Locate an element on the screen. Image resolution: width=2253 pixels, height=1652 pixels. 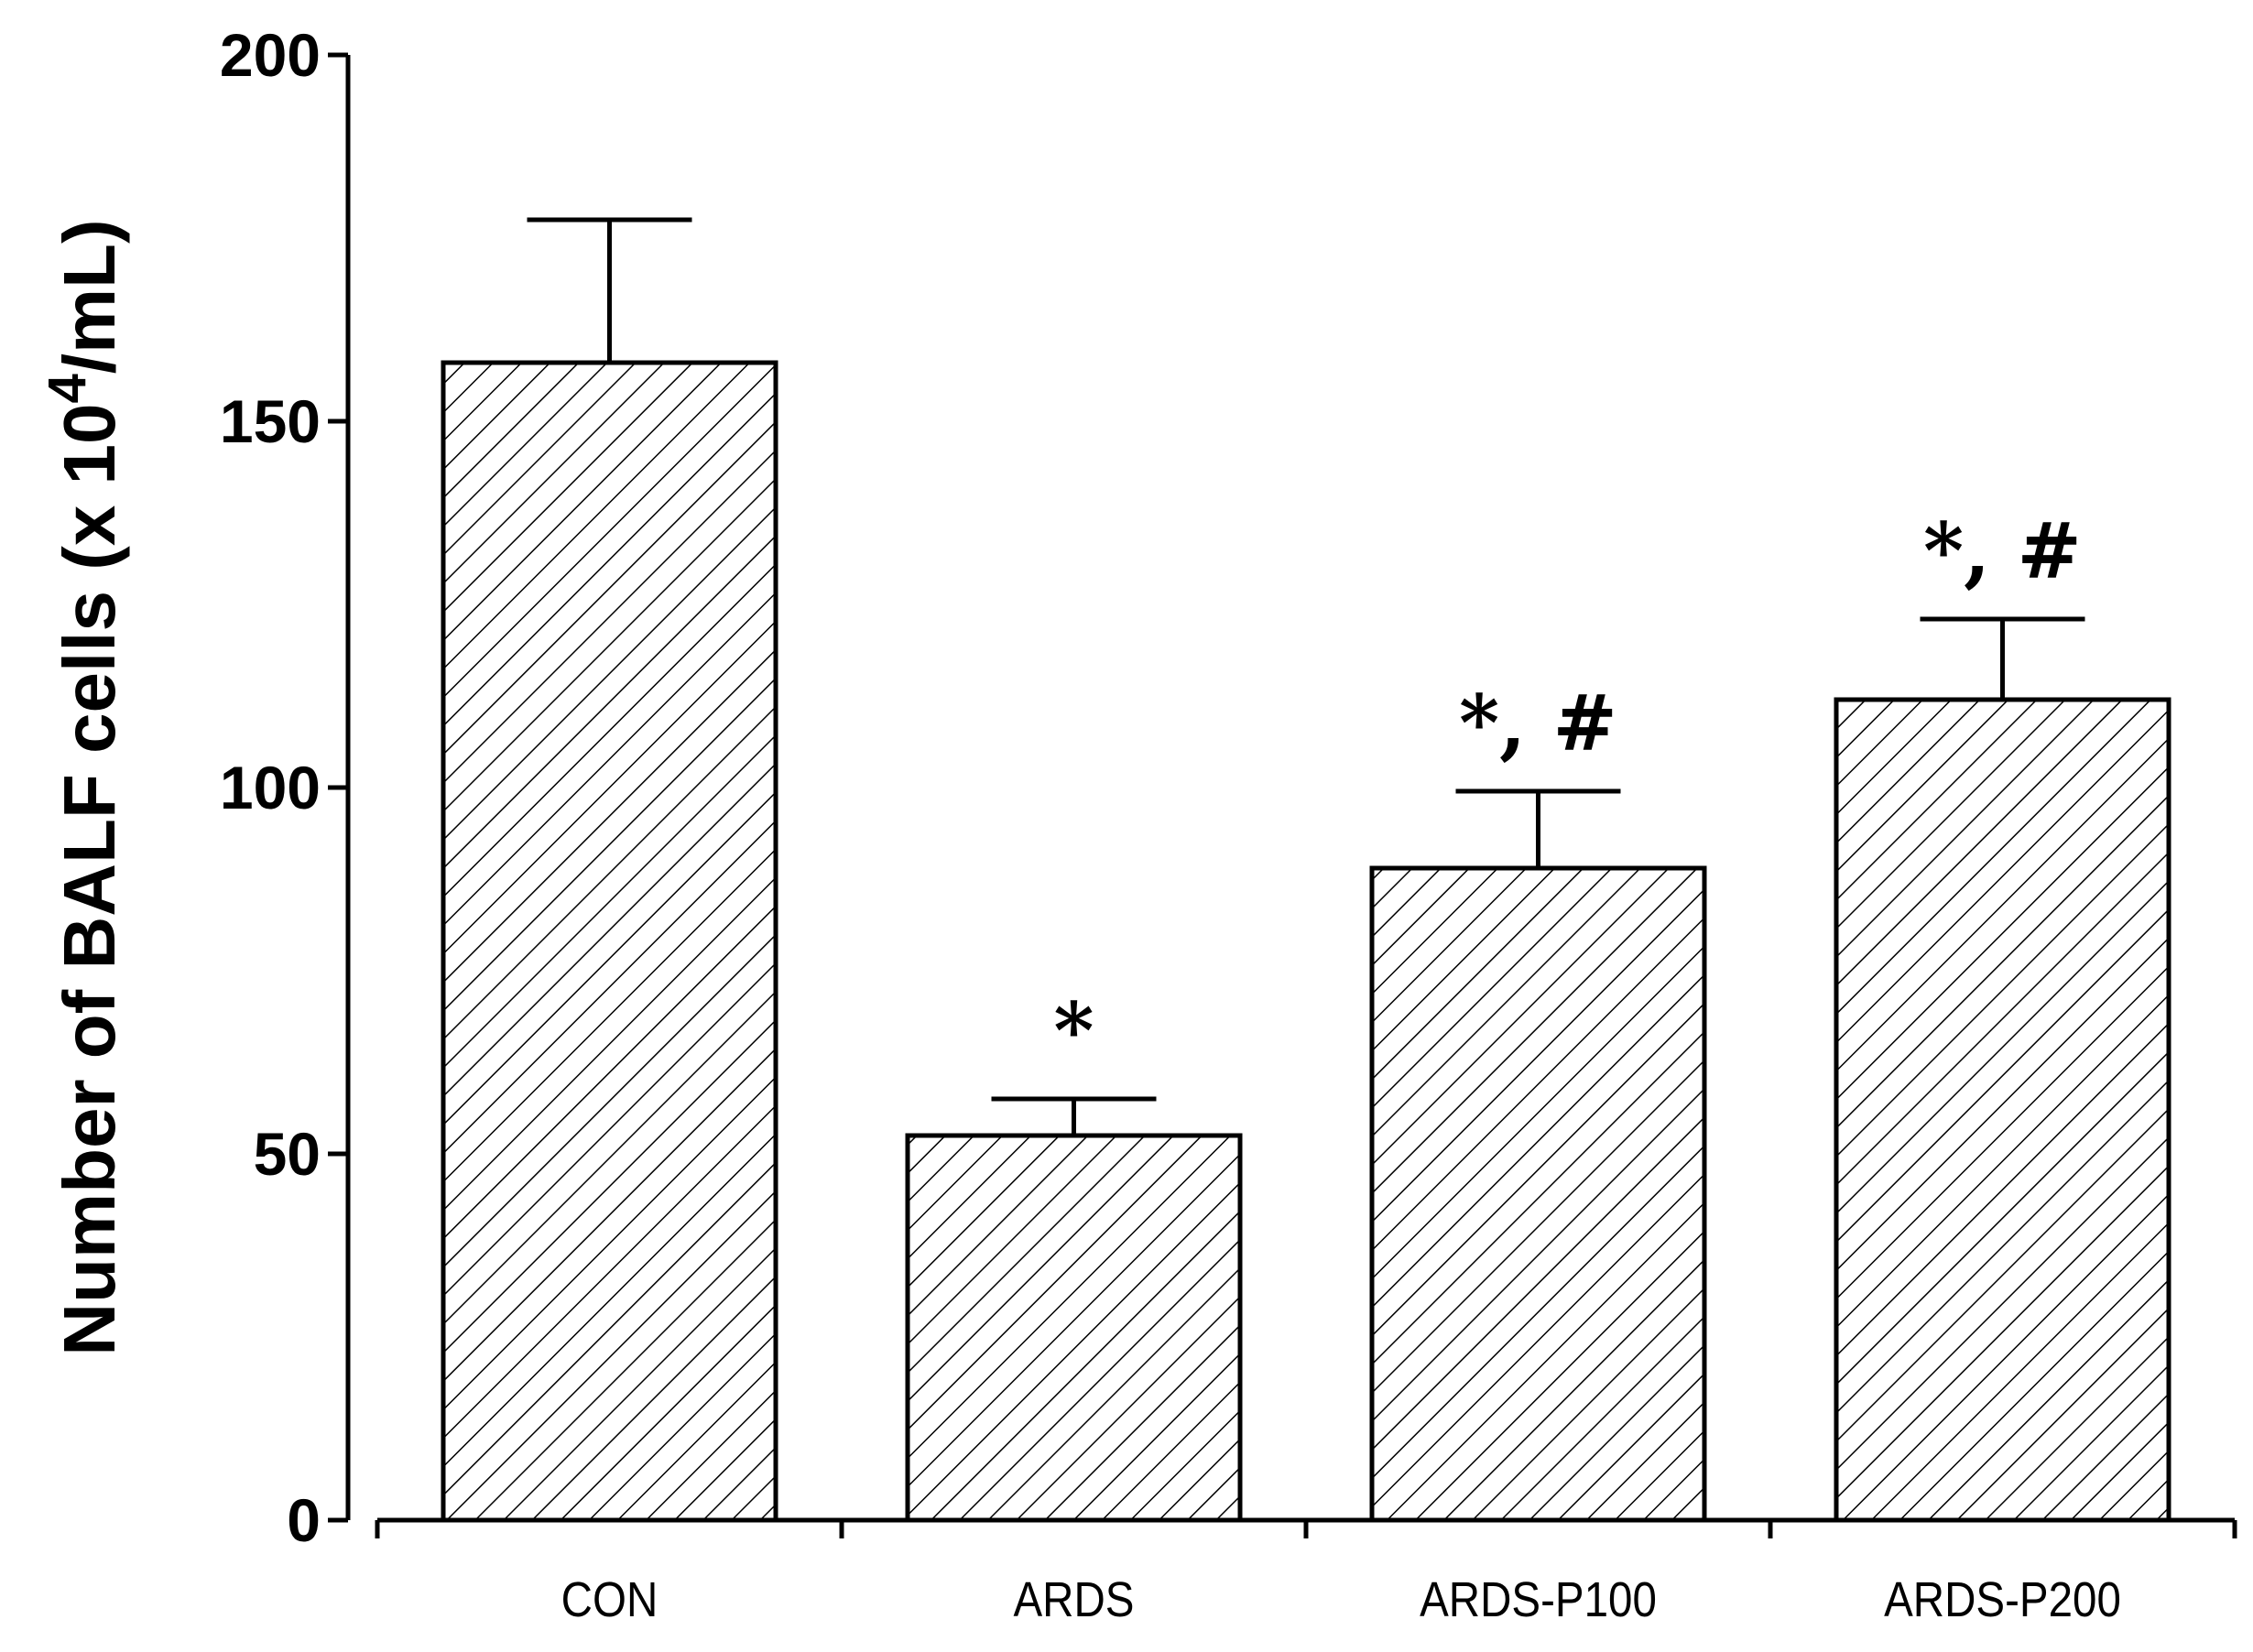
y-tick-label: 100 is located at coordinates (270, 788).